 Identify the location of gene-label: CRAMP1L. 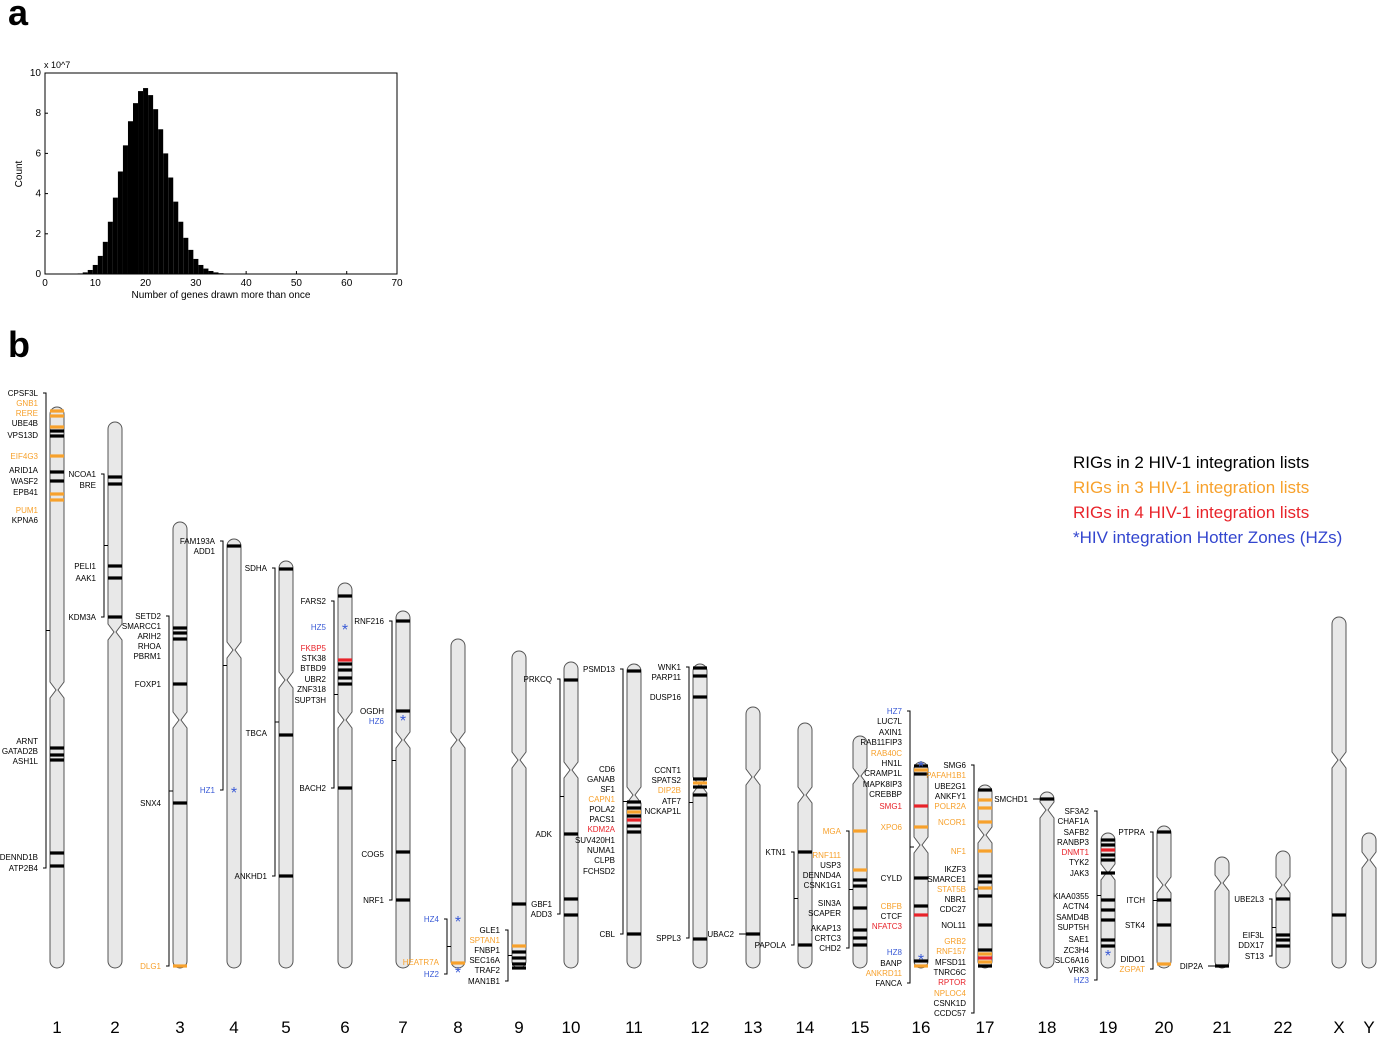
(883, 773).